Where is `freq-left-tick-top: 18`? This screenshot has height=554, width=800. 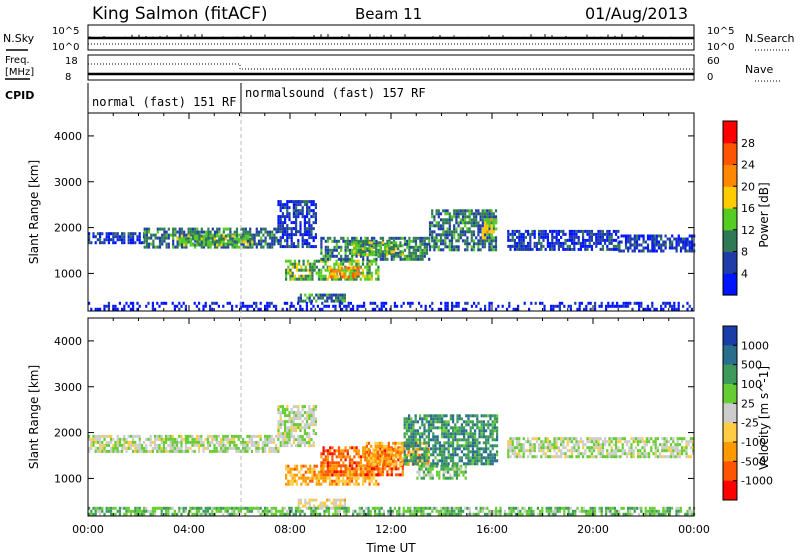
freq-left-tick-top: 18 is located at coordinates (71, 61).